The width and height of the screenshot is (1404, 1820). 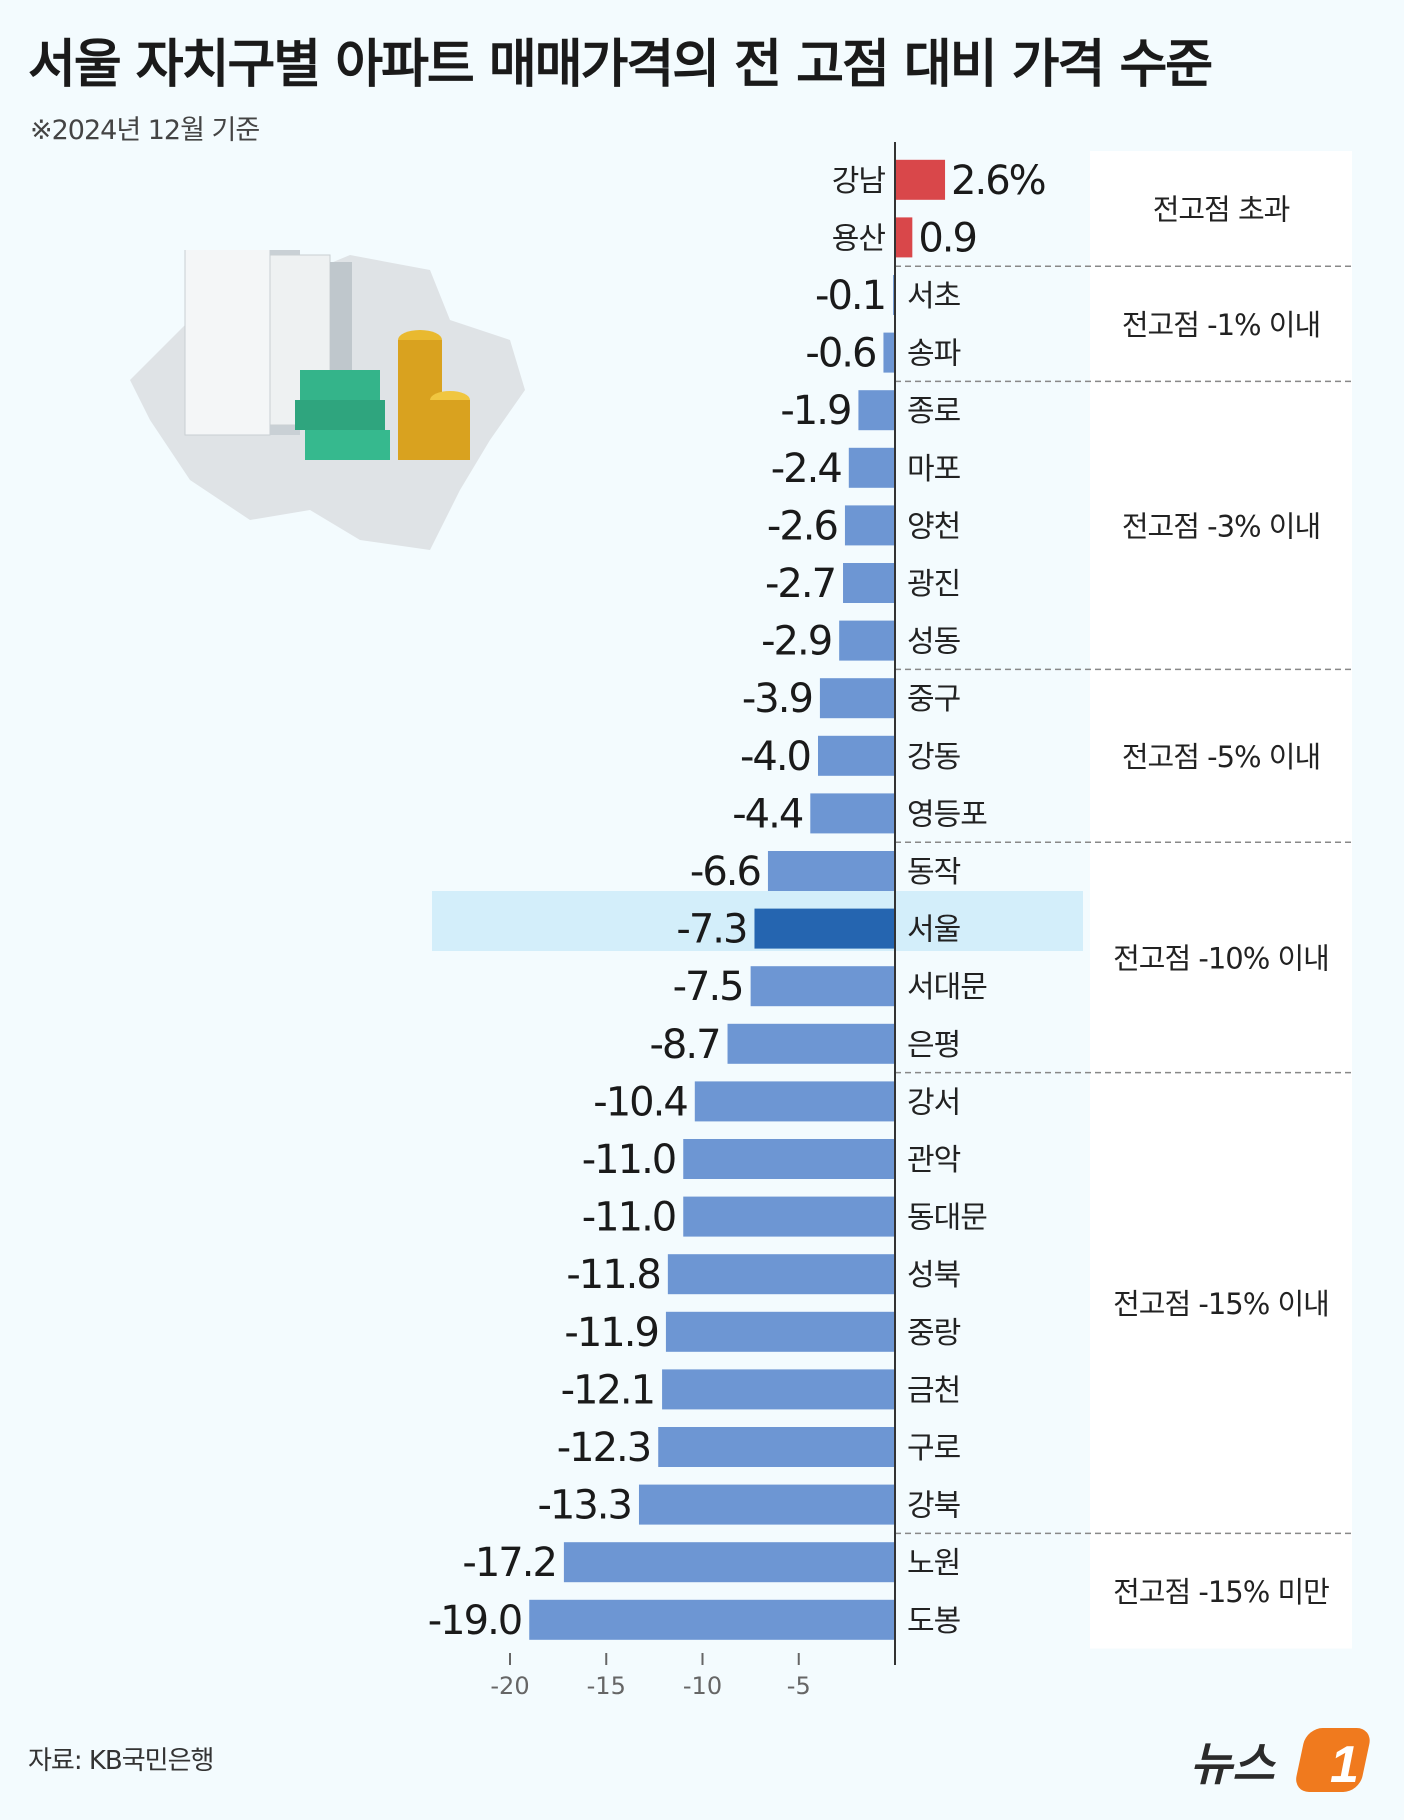 I want to click on category-label: 강북, so click(x=933, y=1506).